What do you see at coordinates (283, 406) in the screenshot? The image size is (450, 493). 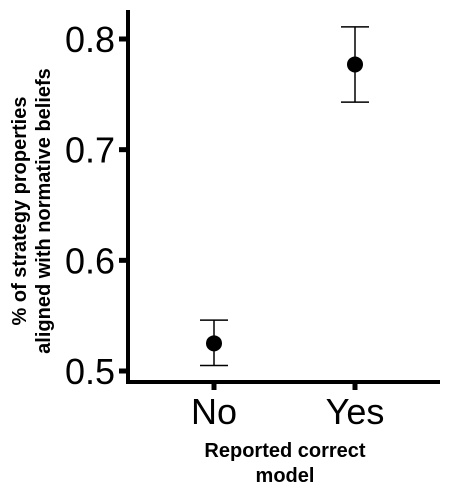 I see `x-axis: No Yes` at bounding box center [283, 406].